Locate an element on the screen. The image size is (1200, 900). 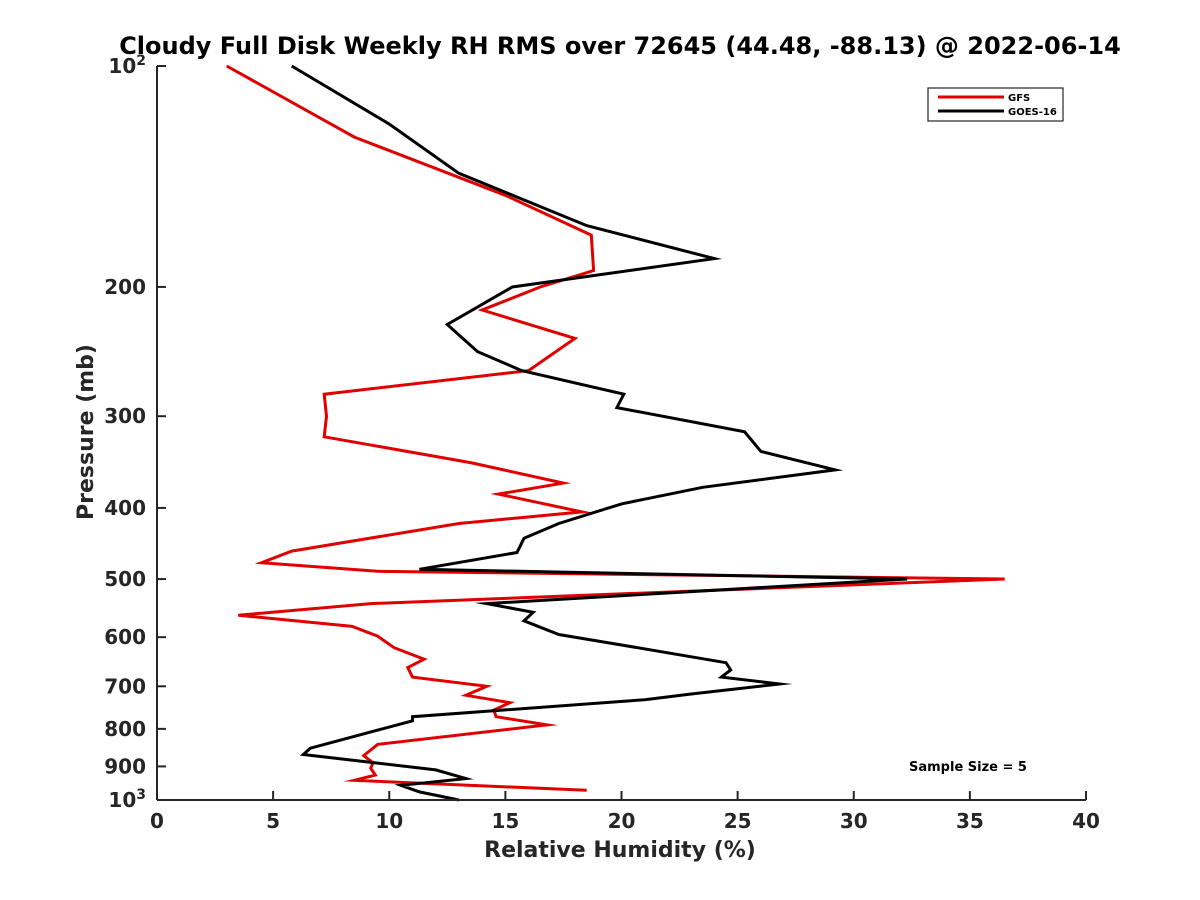
x-tick-label: 0 is located at coordinates (157, 821).